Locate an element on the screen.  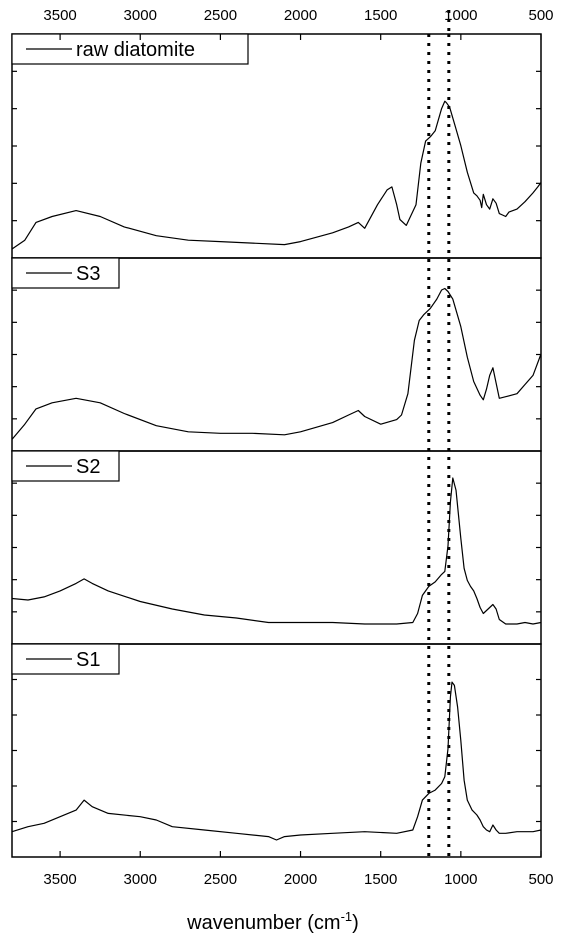
legend-4: S1 is located at coordinates (65, 659).